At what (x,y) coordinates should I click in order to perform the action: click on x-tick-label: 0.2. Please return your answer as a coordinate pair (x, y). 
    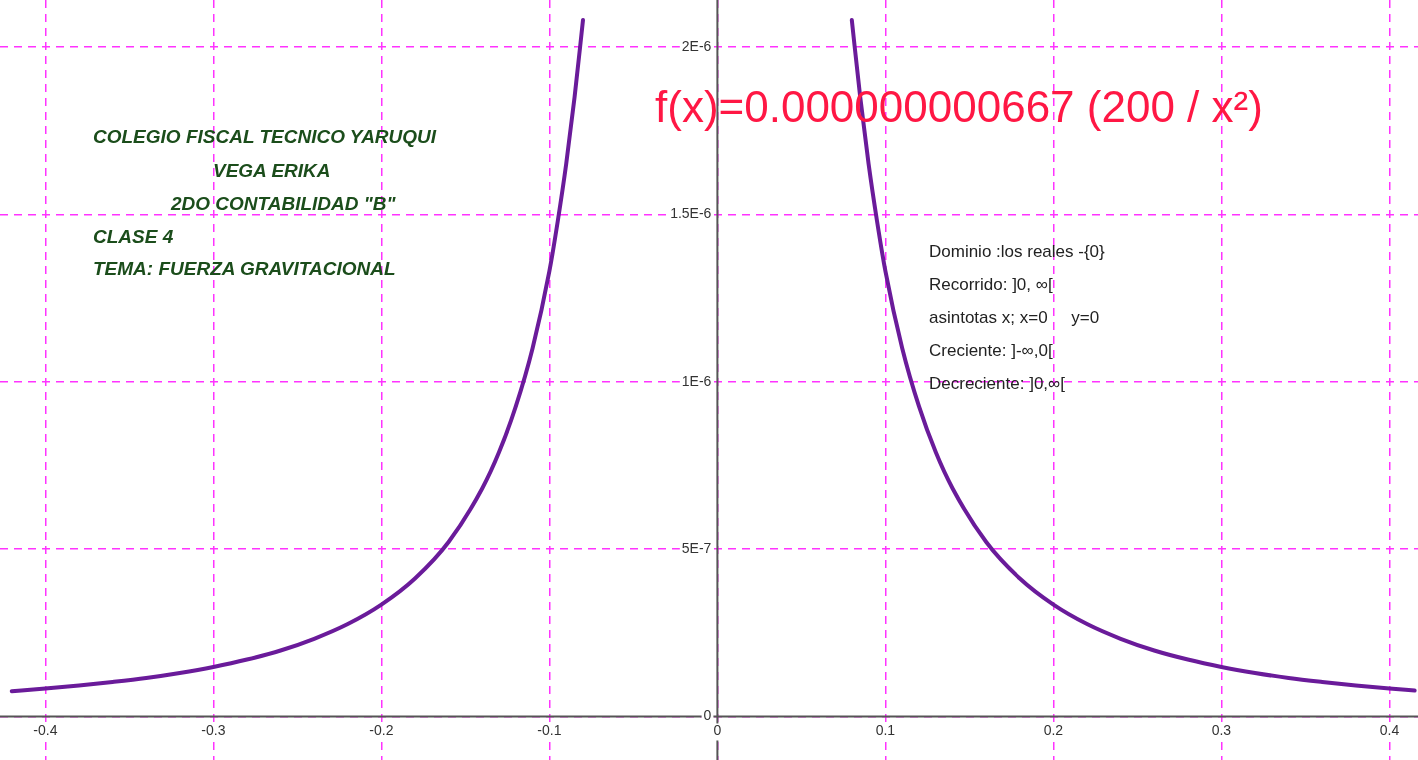
    Looking at the image, I should click on (1053, 730).